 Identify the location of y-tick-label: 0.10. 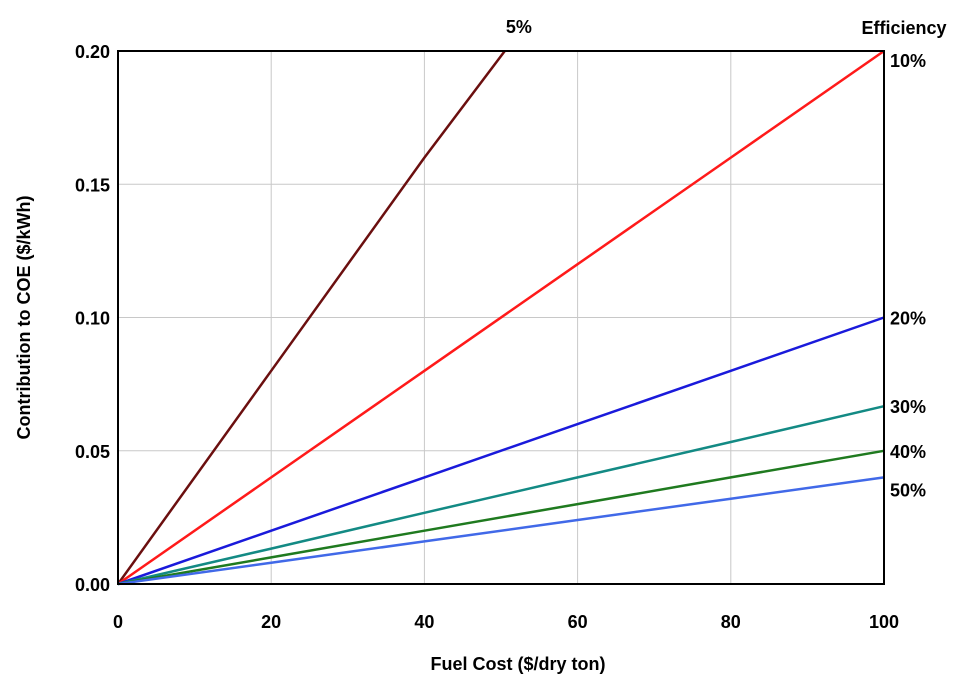
(92, 319).